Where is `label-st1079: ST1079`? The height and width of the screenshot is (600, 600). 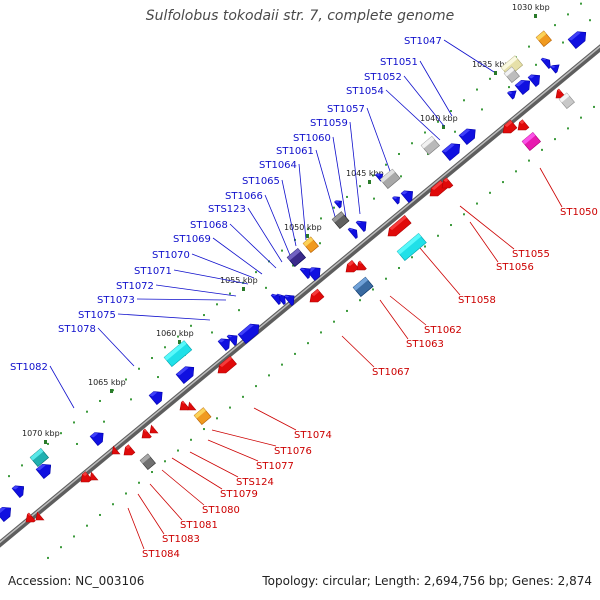
label-st1079: ST1079 is located at coordinates (239, 494).